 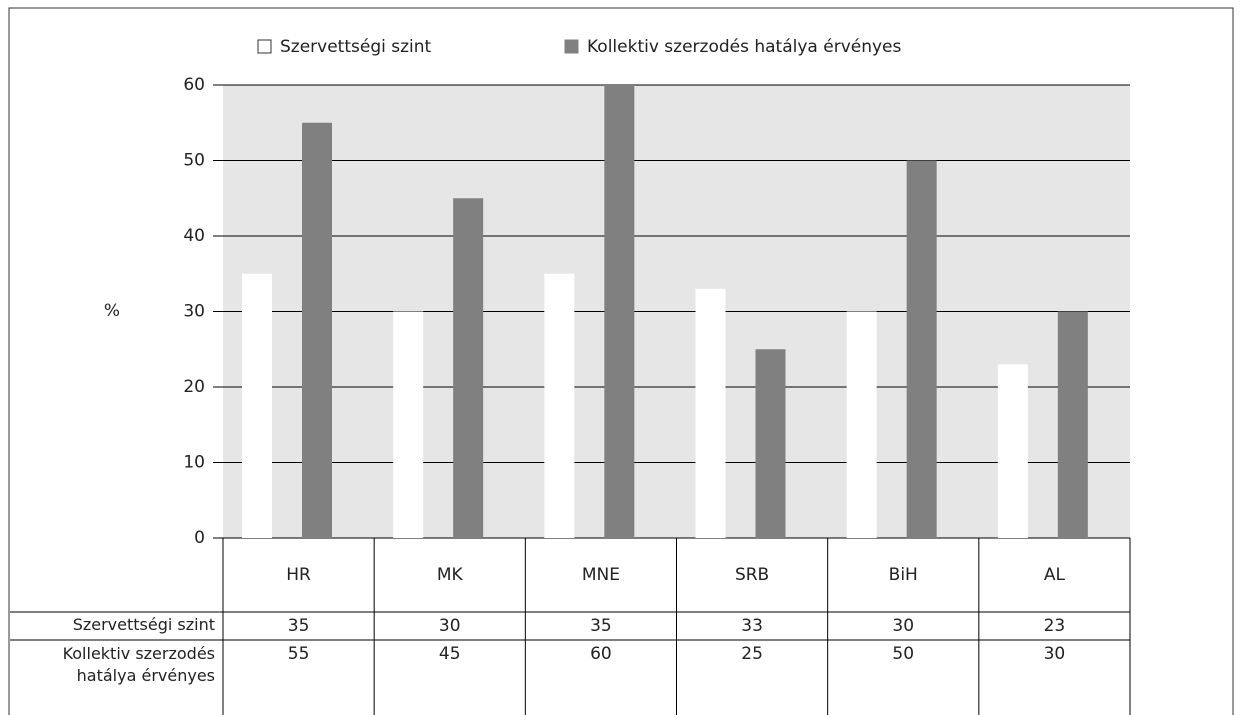 I want to click on x-tick-label: BiH, so click(x=903, y=575).